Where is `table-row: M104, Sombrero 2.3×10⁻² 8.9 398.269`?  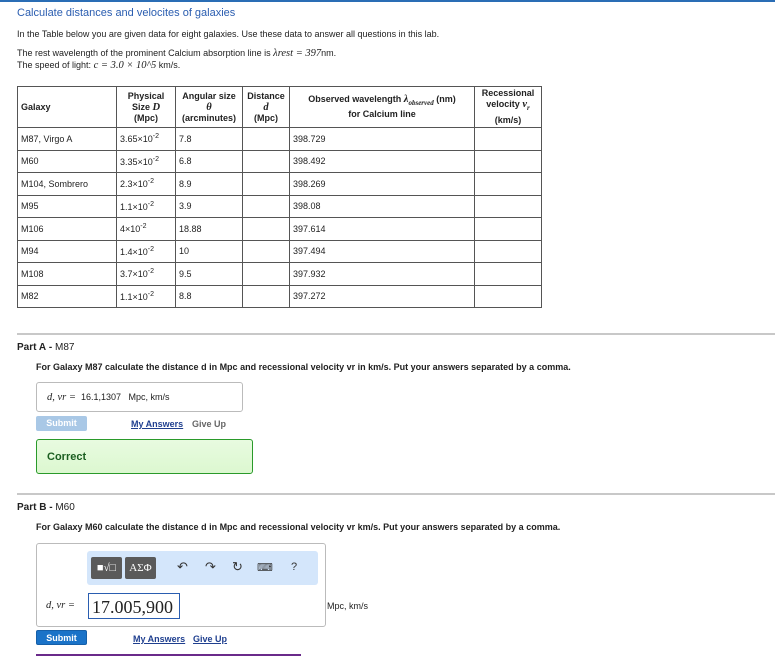
table-row: M104, Sombrero 2.3×10⁻² 8.9 398.269 is located at coordinates (279, 184).